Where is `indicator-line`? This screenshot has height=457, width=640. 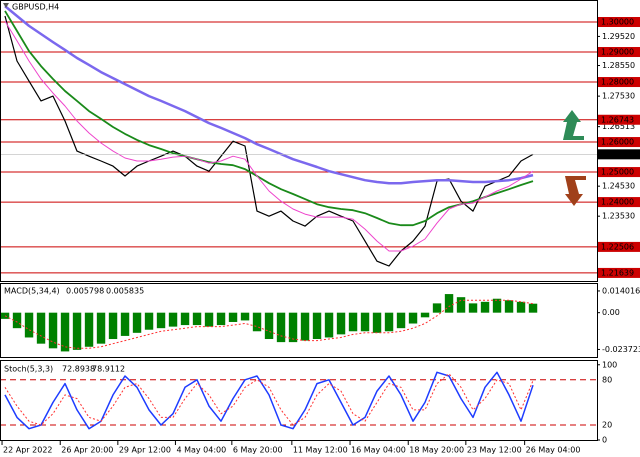 indicator-line is located at coordinates (269, 400).